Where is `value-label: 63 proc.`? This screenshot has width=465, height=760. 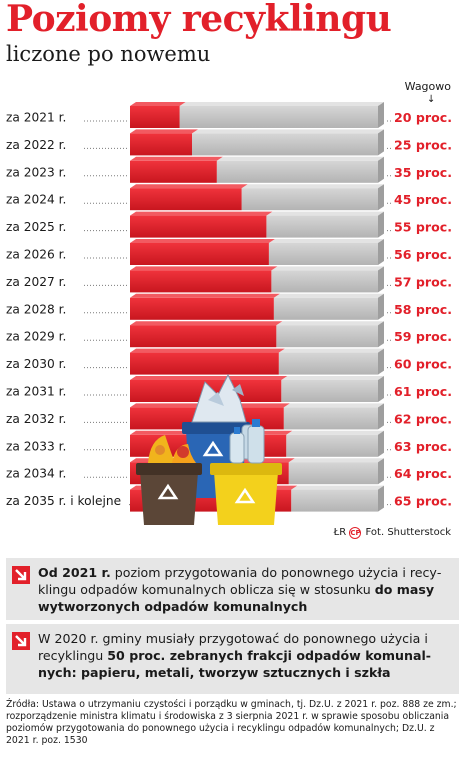
value-label: 63 proc. is located at coordinates (423, 446).